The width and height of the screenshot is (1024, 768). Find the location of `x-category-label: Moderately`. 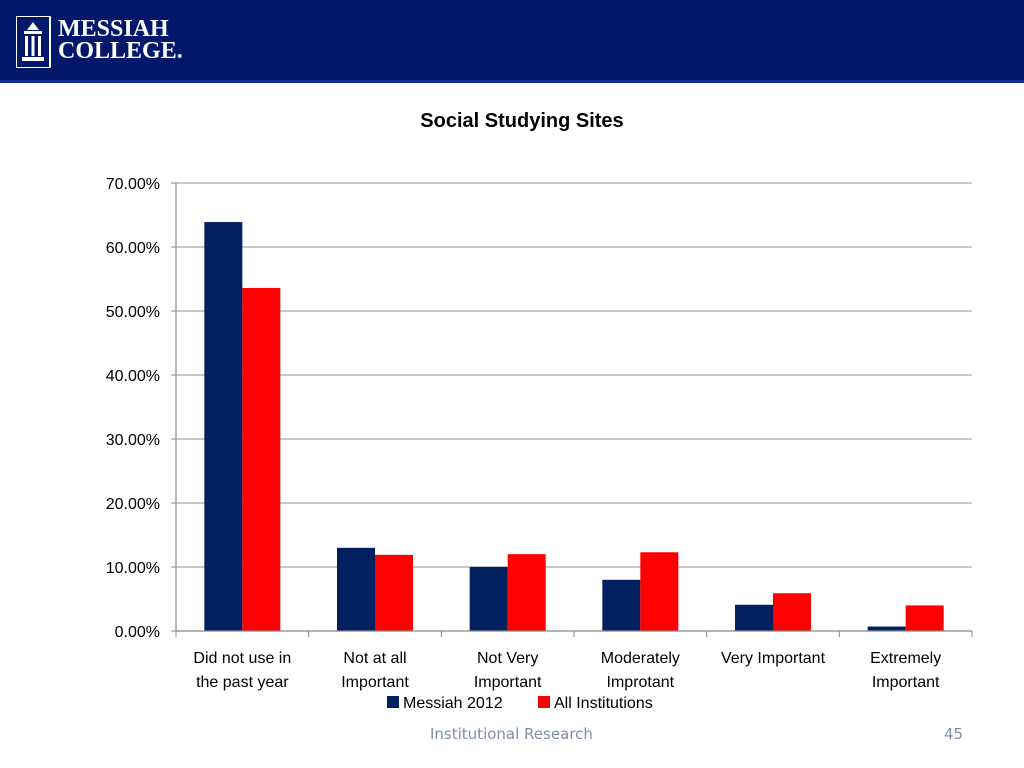

x-category-label: Moderately is located at coordinates (640, 658).